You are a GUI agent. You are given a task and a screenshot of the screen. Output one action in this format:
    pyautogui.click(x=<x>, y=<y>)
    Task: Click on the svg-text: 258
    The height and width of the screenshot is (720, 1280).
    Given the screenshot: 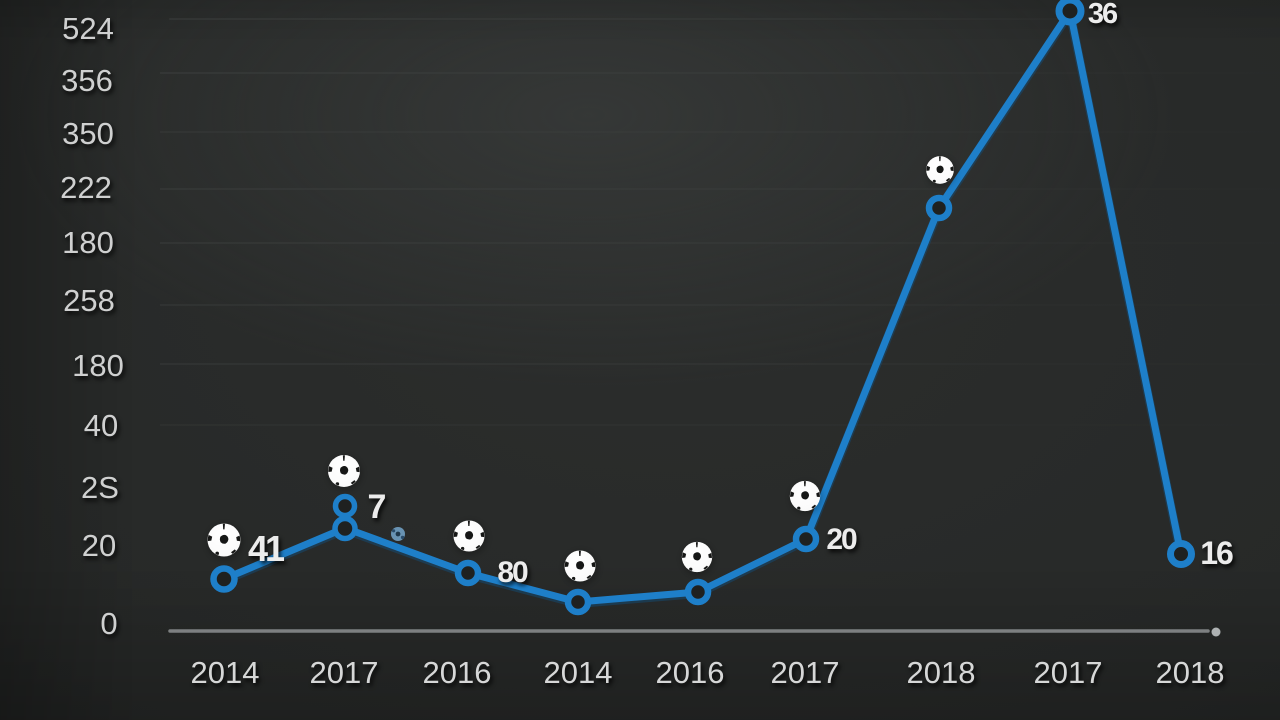 What is the action you would take?
    pyautogui.click(x=89, y=300)
    